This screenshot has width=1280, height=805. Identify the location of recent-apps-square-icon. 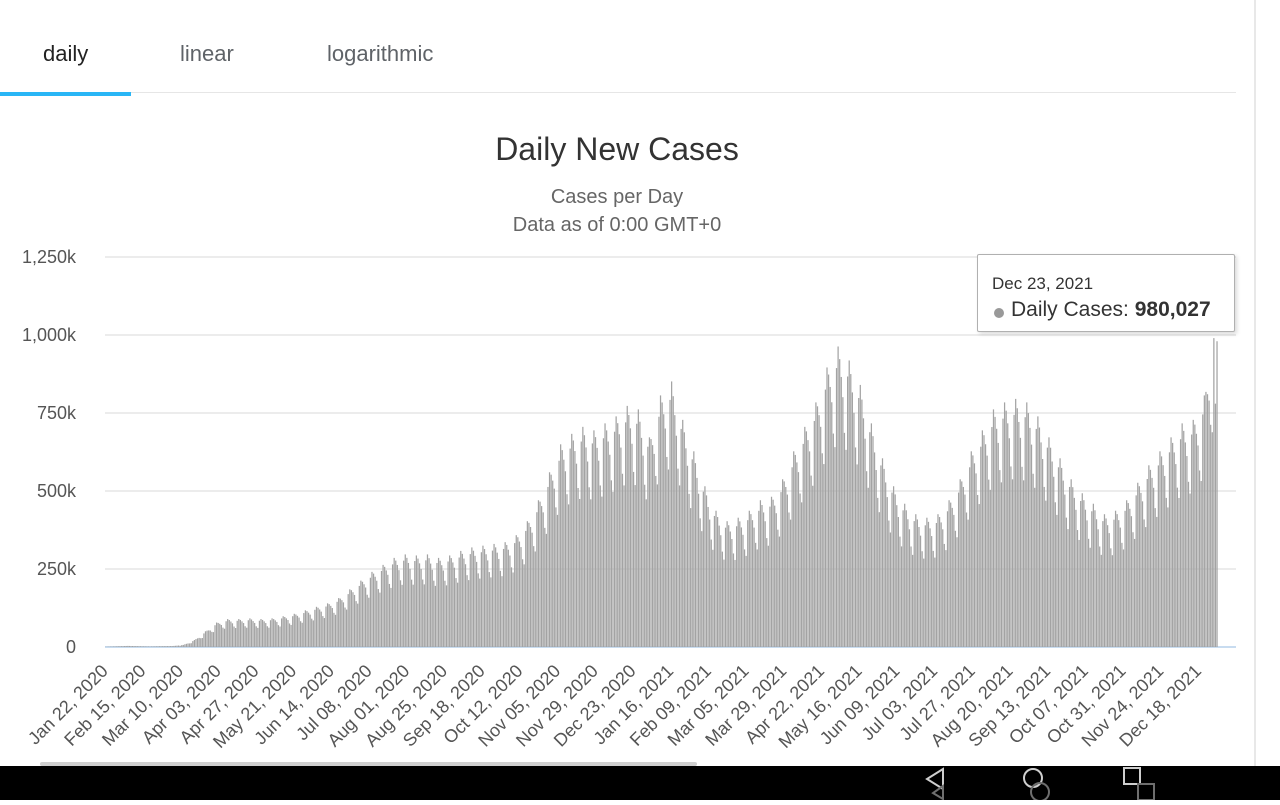
(1135, 783).